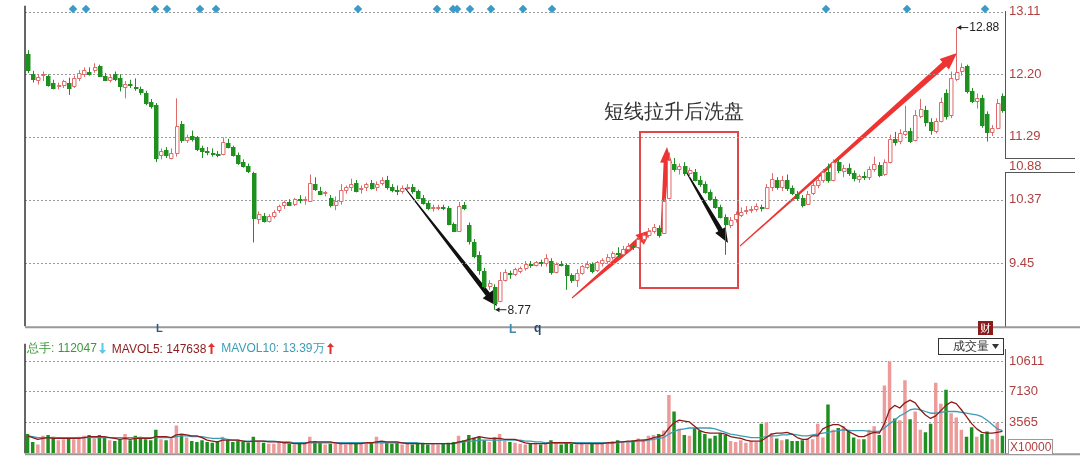  Describe the element at coordinates (519, 310) in the screenshot. I see `annotation: 8.77` at that location.